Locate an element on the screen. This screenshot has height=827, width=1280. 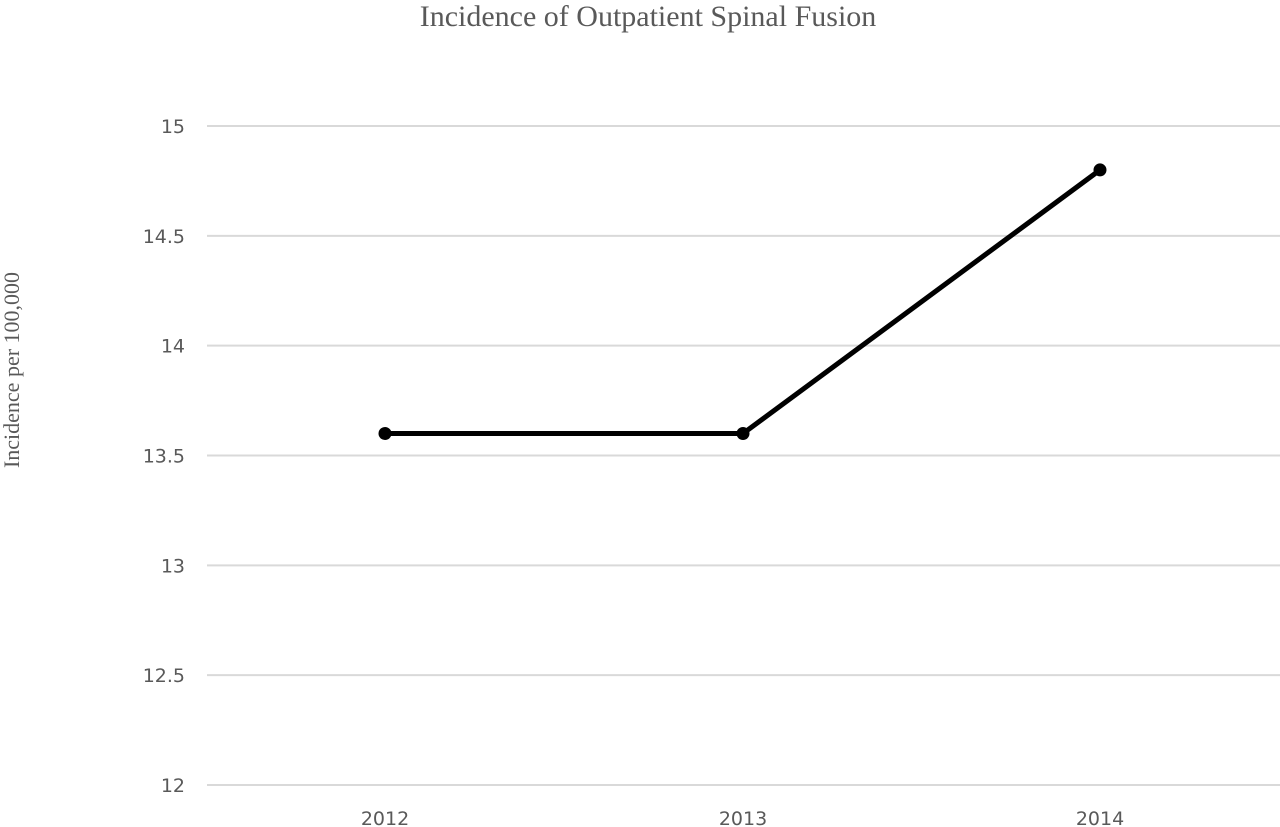
y-tick-label: 13.5 is located at coordinates (164, 457).